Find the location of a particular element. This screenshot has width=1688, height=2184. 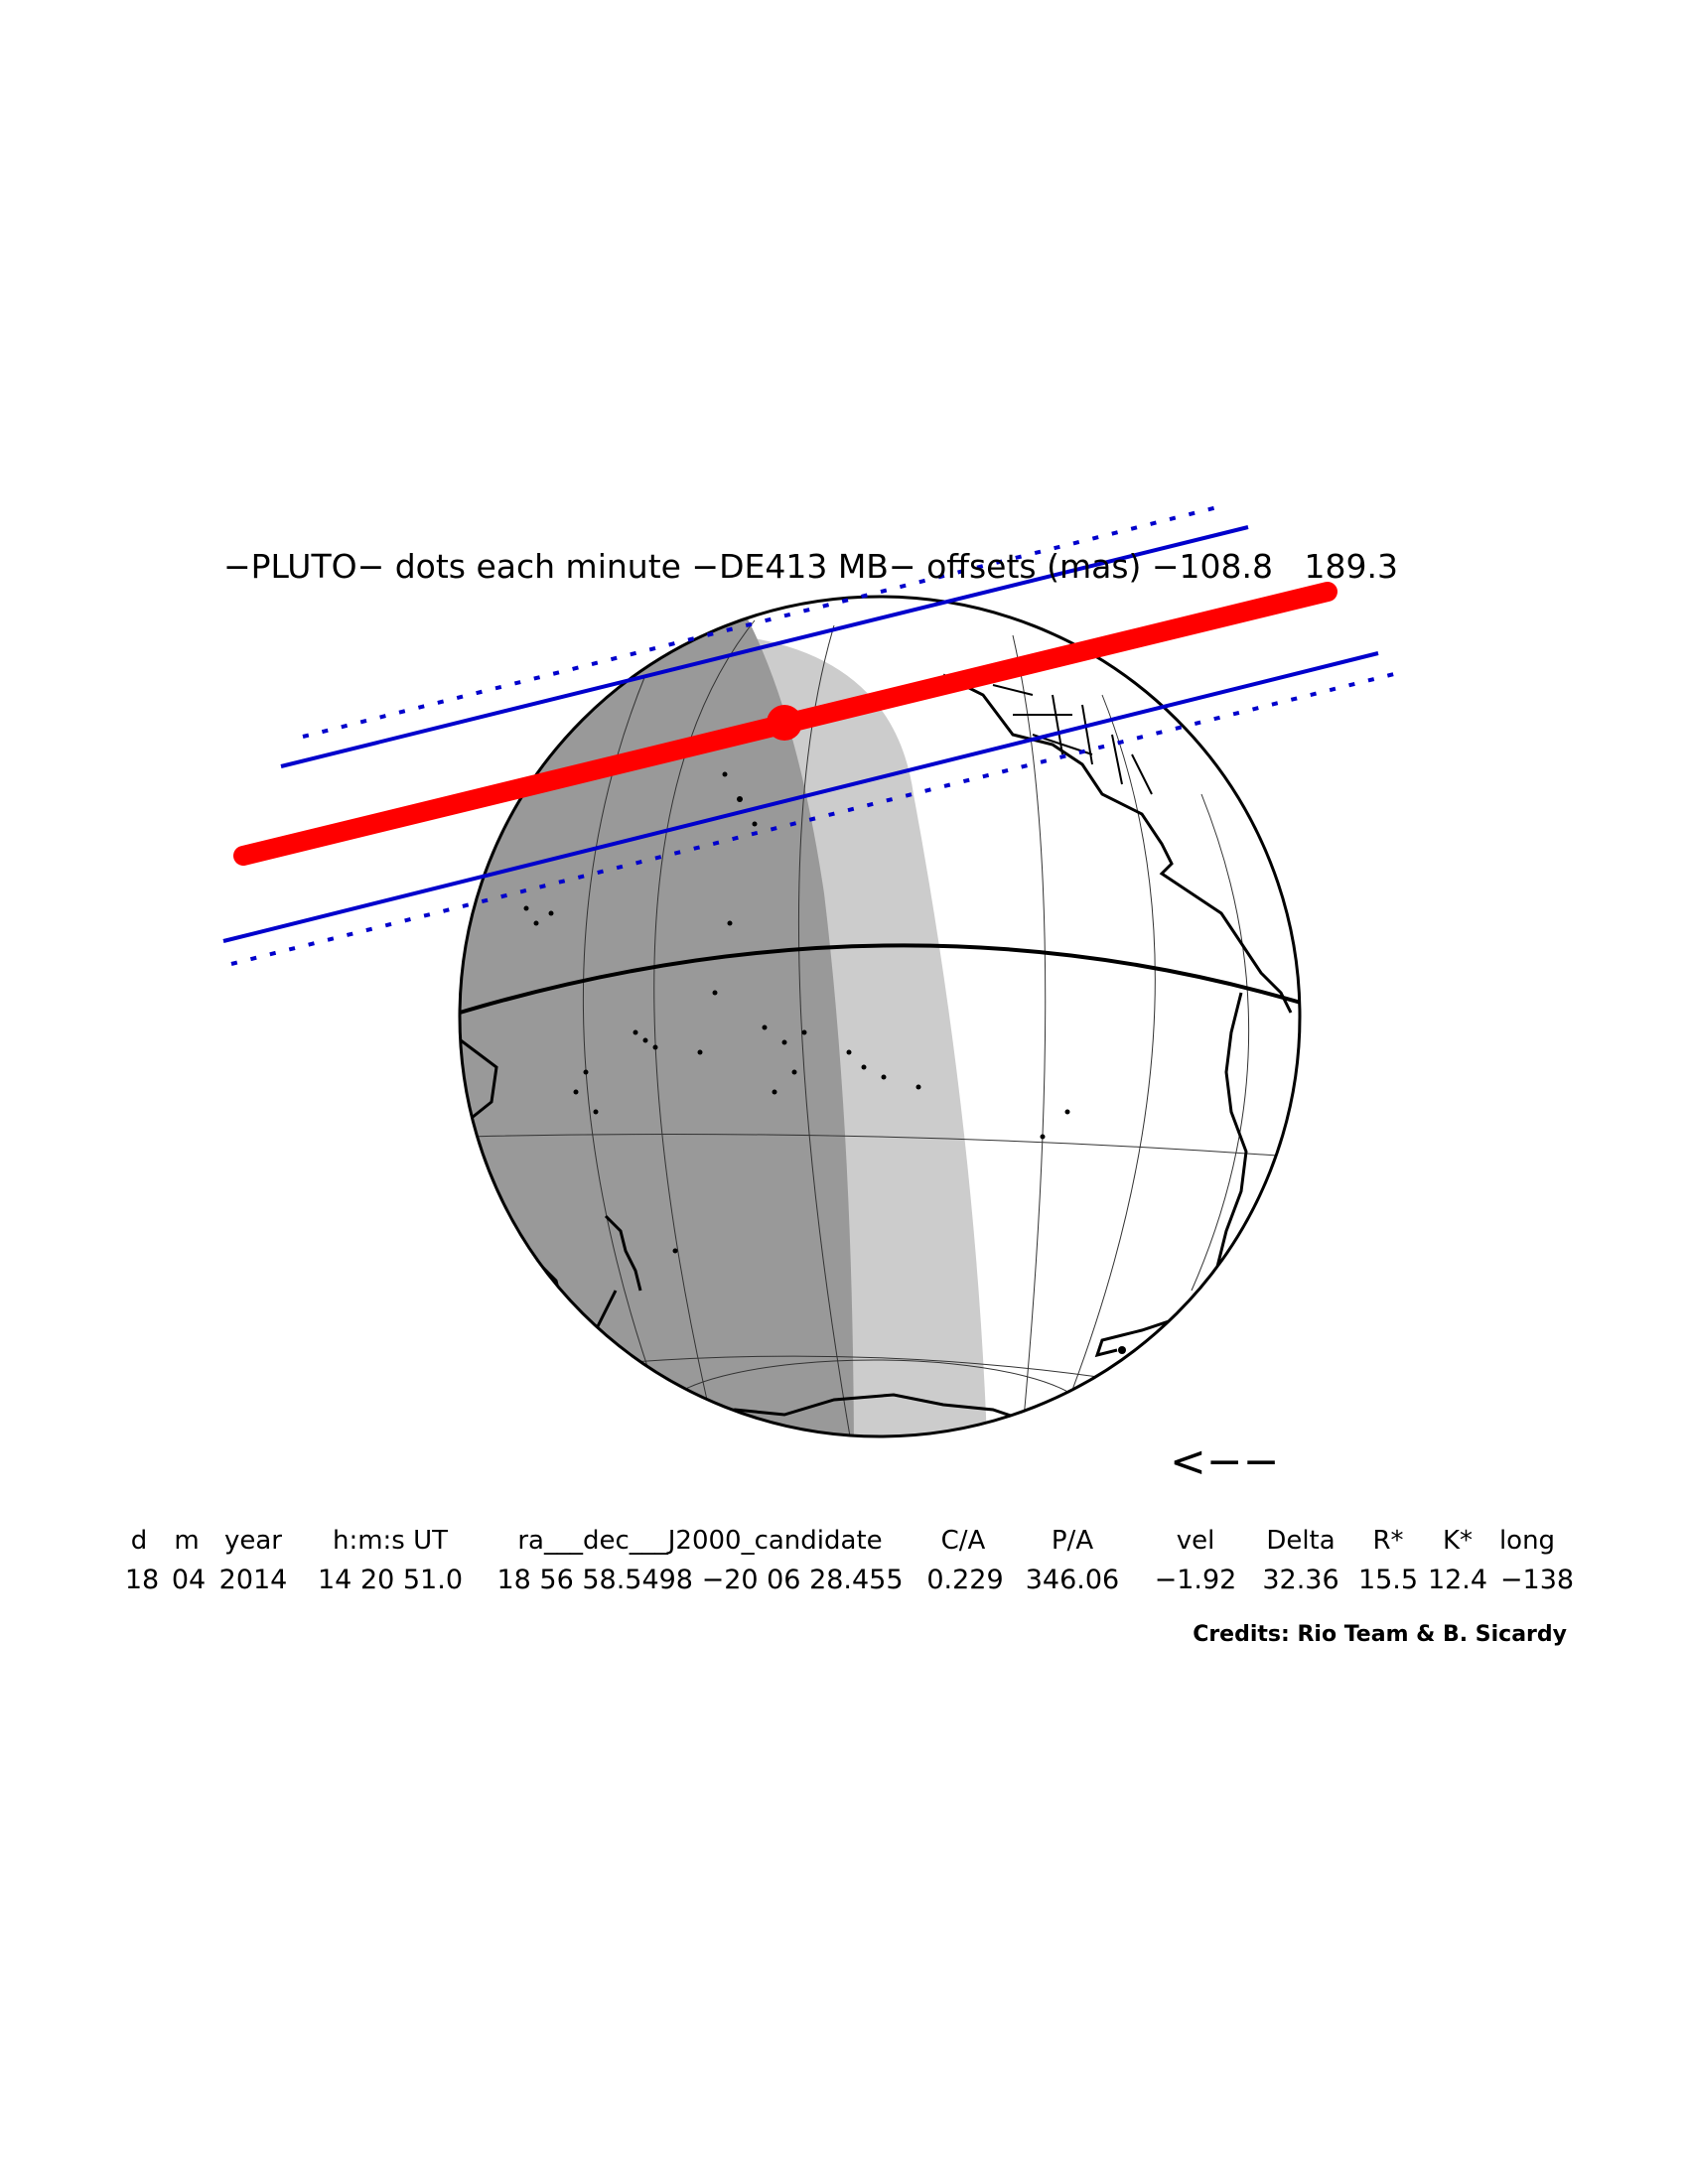

north-limit-line is located at coordinates (764, 646).